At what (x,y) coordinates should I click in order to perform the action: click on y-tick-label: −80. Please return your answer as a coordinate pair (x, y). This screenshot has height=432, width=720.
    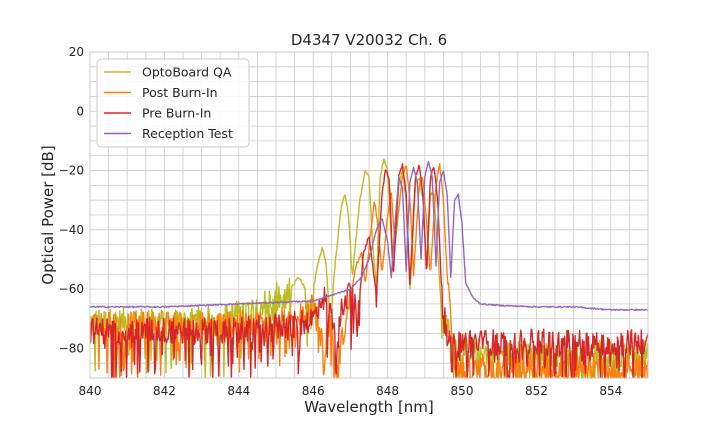
    Looking at the image, I should click on (71, 348).